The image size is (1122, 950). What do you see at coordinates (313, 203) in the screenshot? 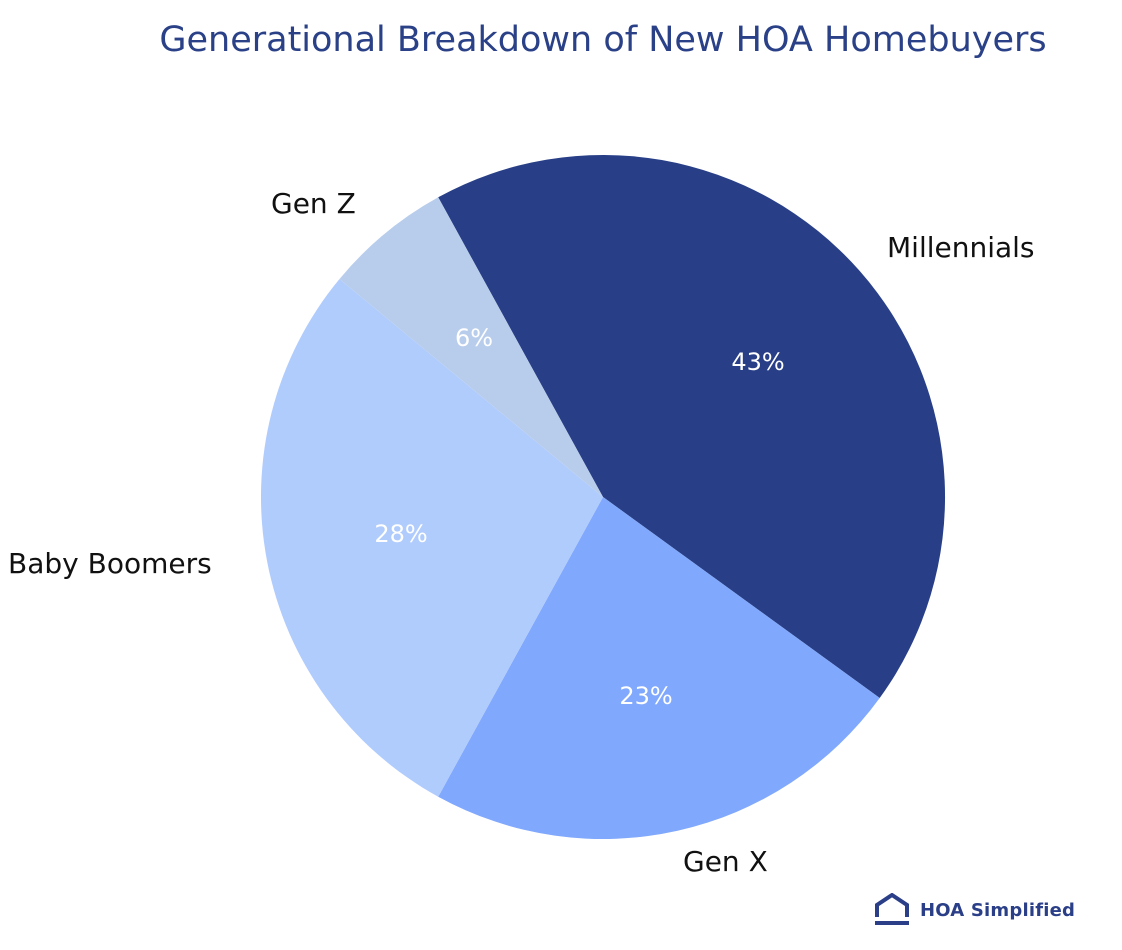
I see `label-gen-z: Gen Z` at bounding box center [313, 203].